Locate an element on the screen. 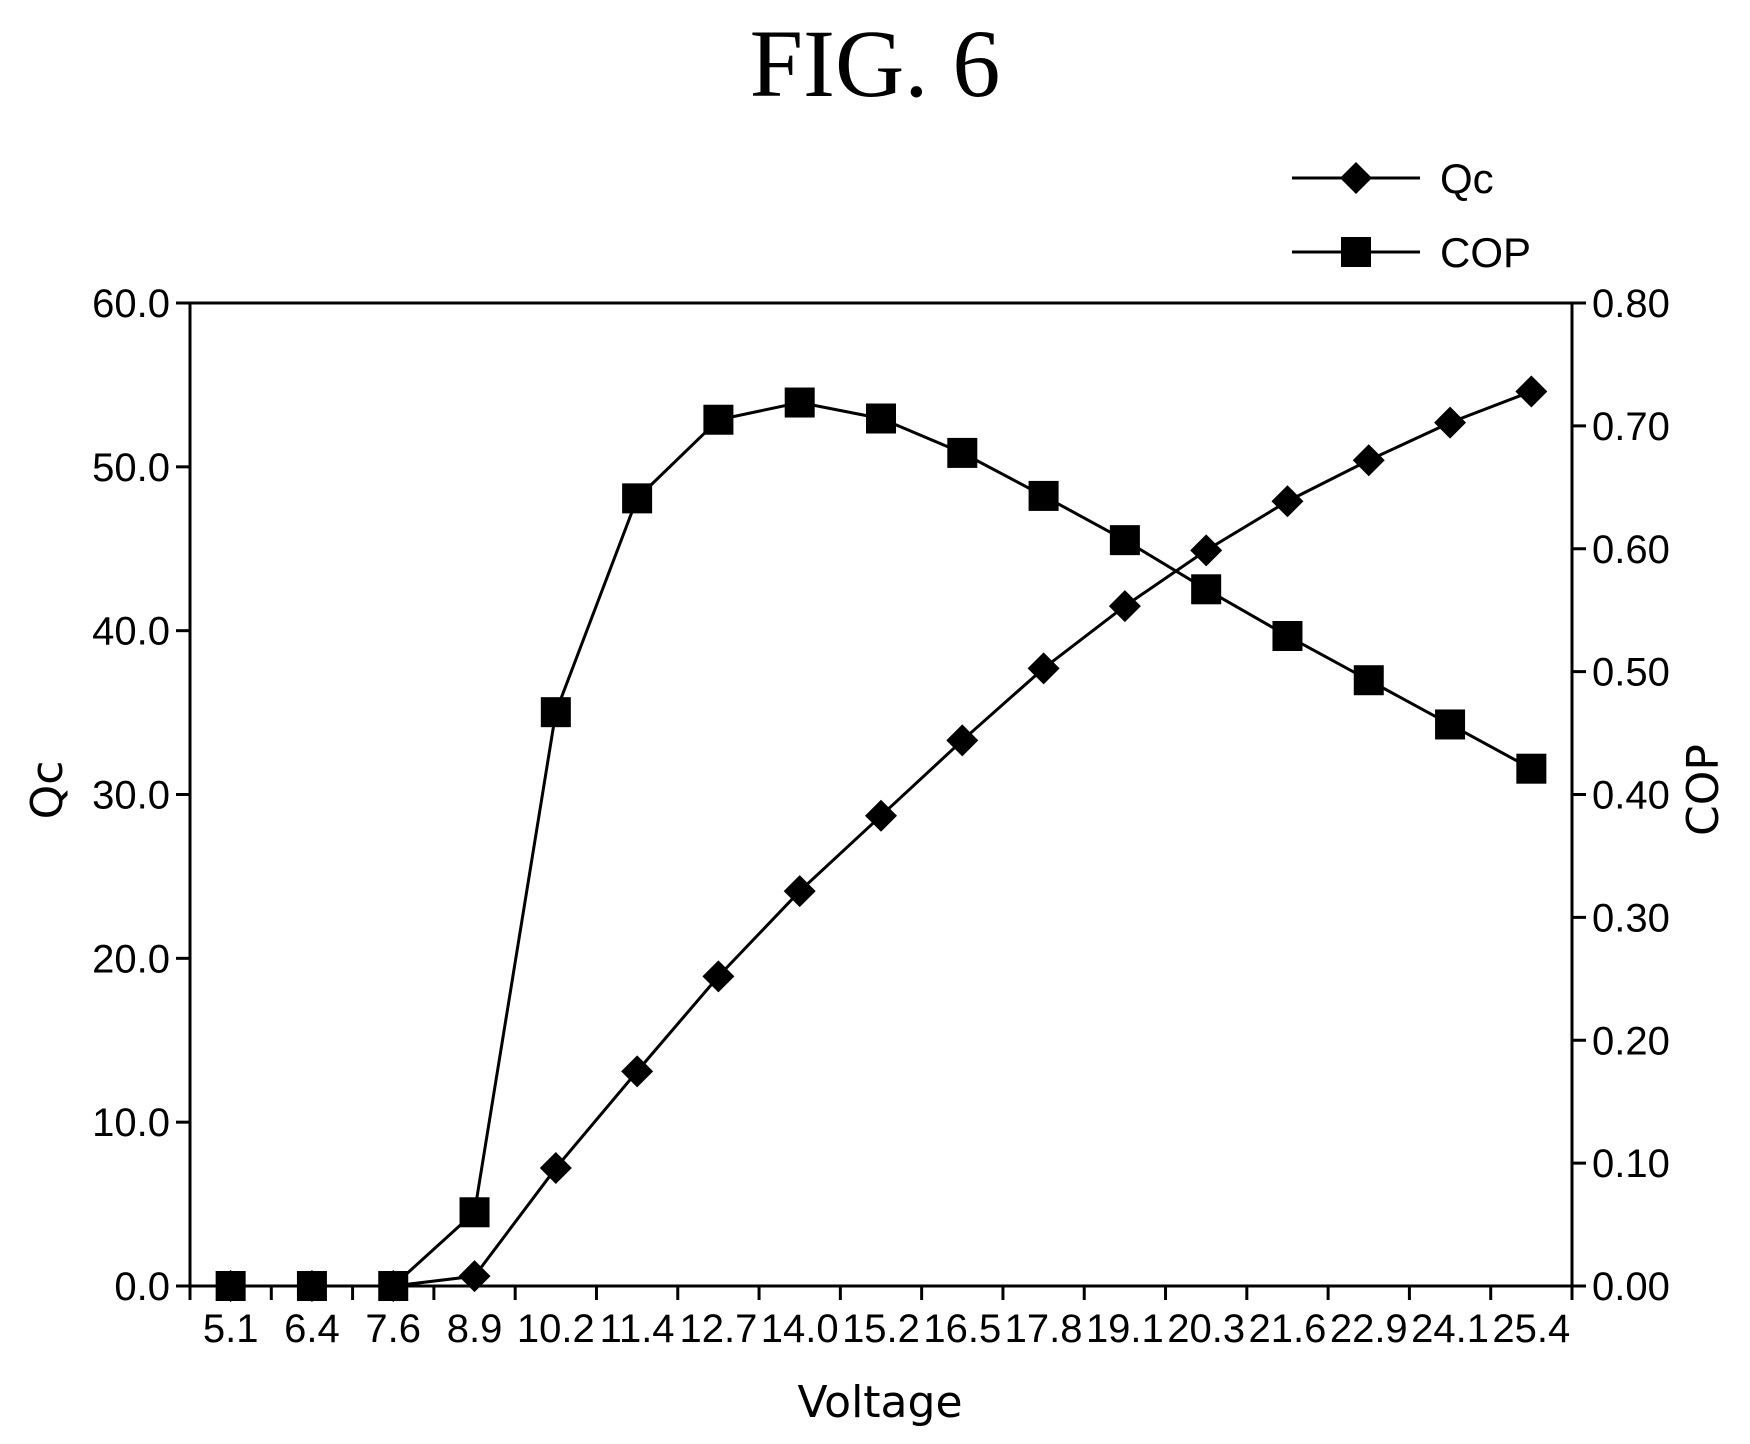 This screenshot has height=1444, width=1750. y-left-tick-label: 20.0 is located at coordinates (131, 959).